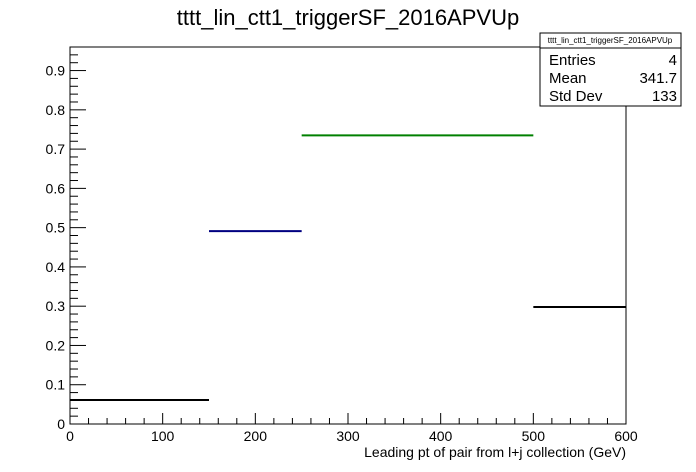 This screenshot has height=472, width=696. Describe the element at coordinates (568, 78) in the screenshot. I see `stats-mean-label: Mean` at that location.